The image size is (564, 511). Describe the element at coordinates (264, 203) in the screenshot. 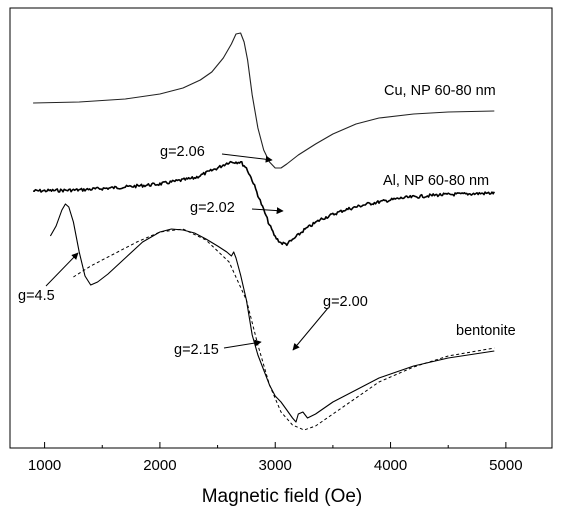

I see `series-line-al-np-60-80-nm` at that location.